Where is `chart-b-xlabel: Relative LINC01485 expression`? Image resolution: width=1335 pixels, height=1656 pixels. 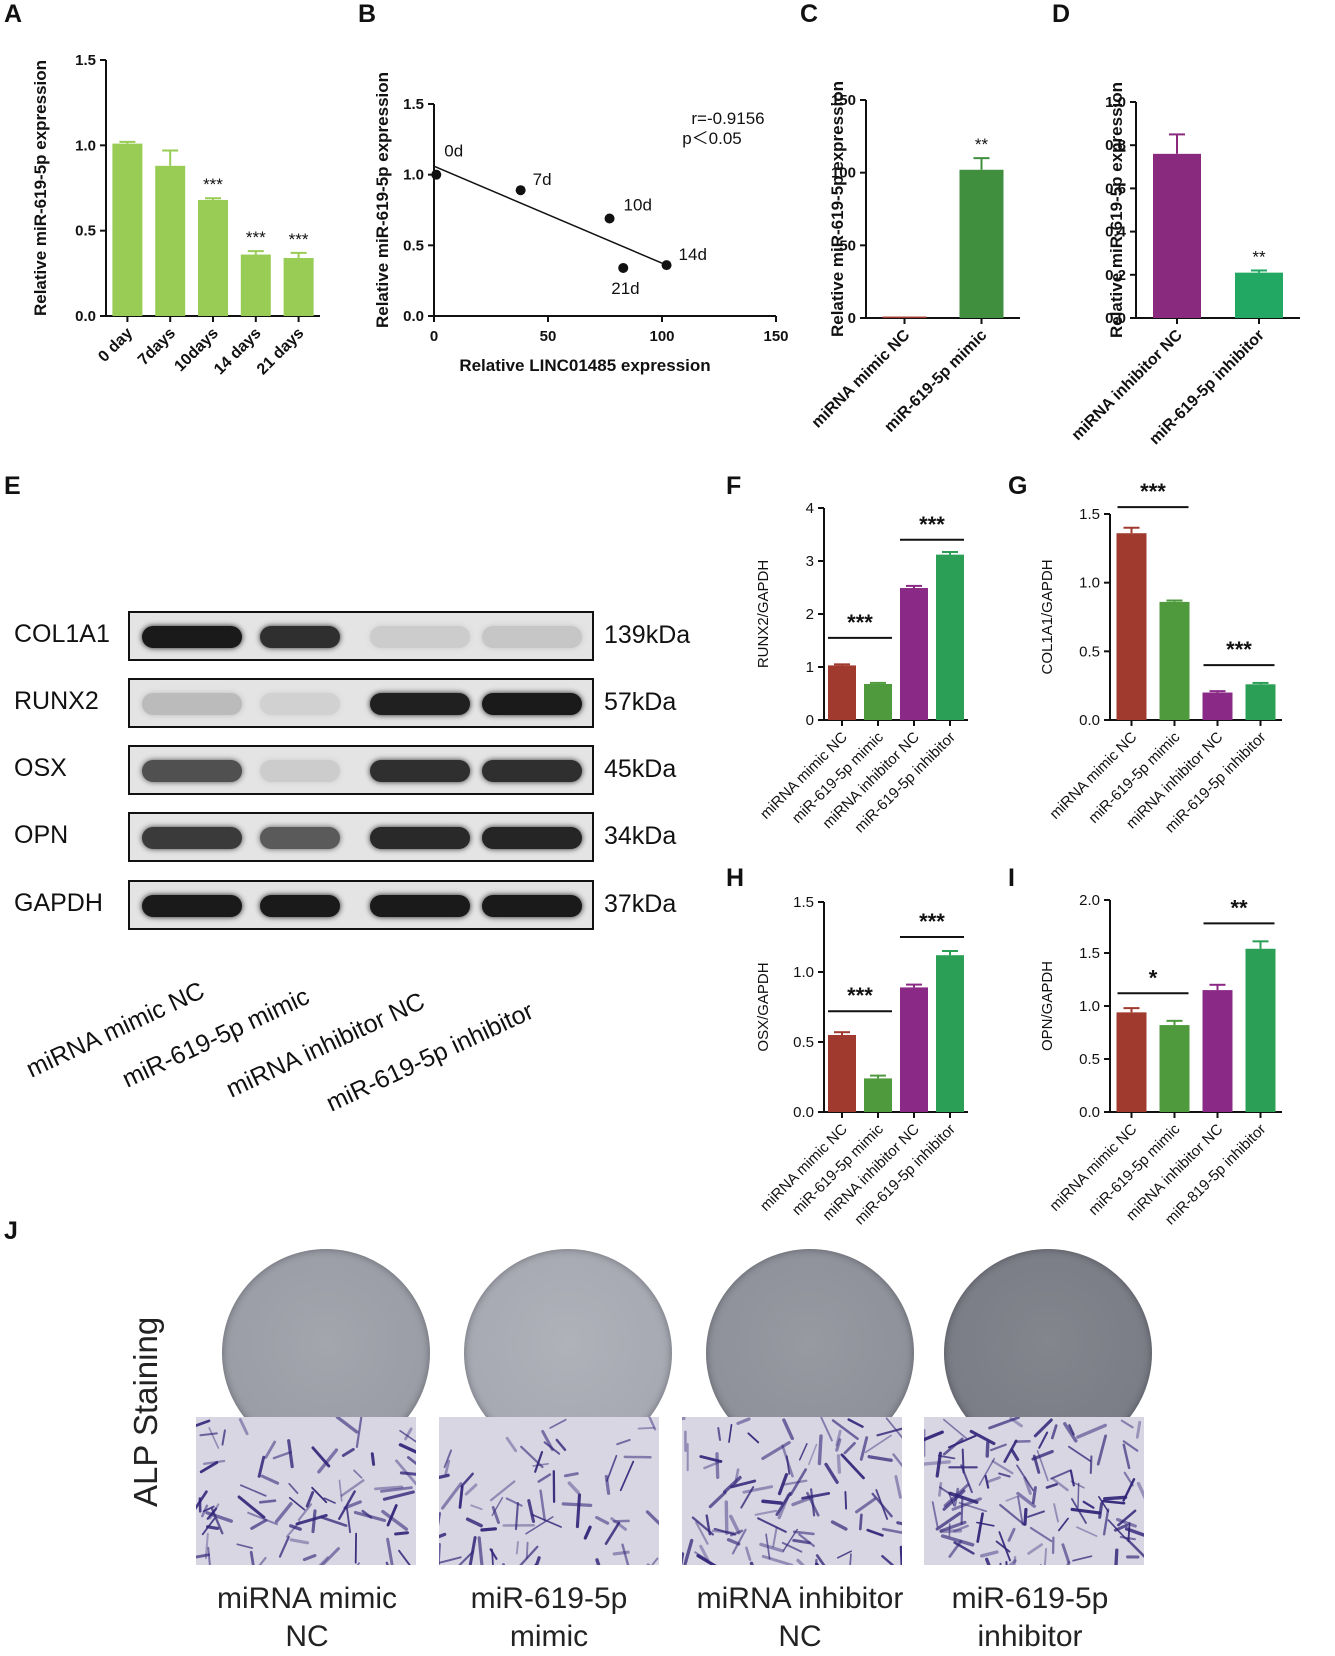 chart-b-xlabel: Relative LINC01485 expression is located at coordinates (584, 365).